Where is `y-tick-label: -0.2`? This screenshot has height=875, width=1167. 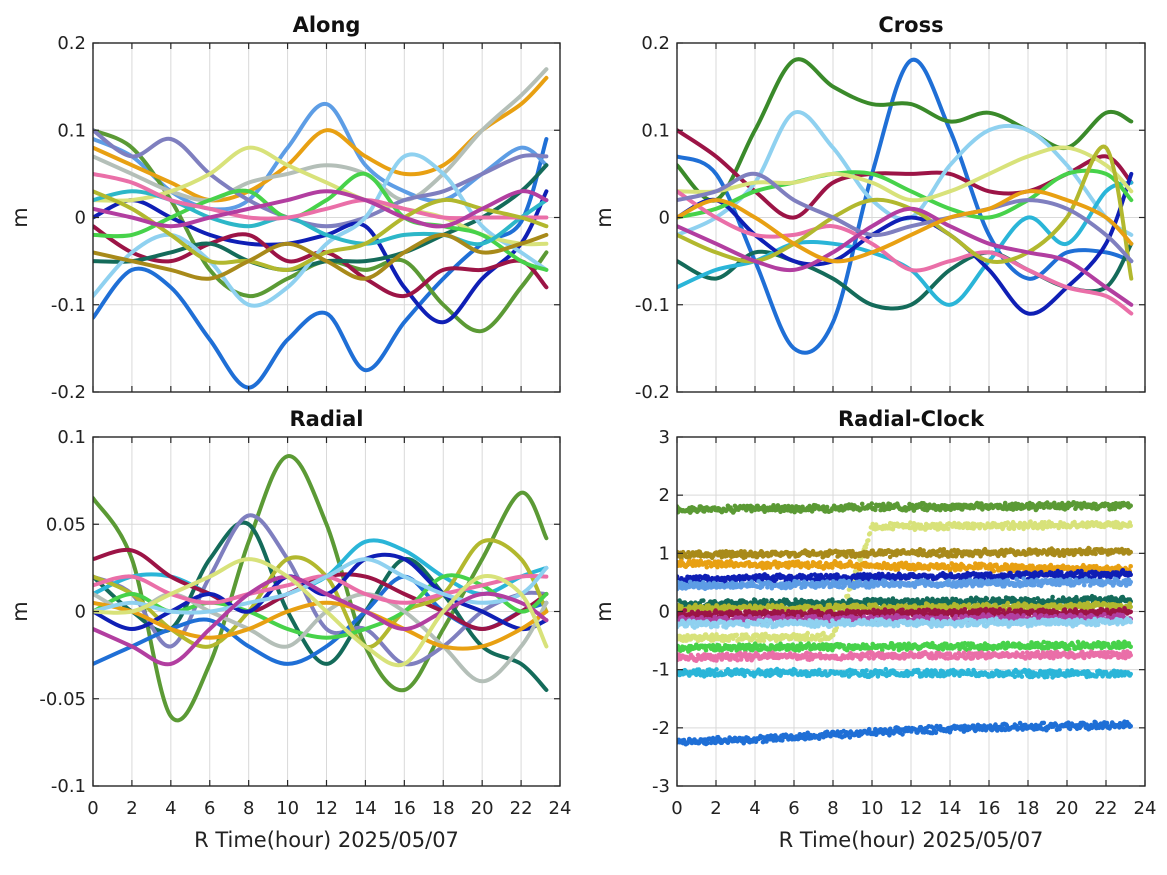
y-tick-label: -0.2 is located at coordinates (652, 392).